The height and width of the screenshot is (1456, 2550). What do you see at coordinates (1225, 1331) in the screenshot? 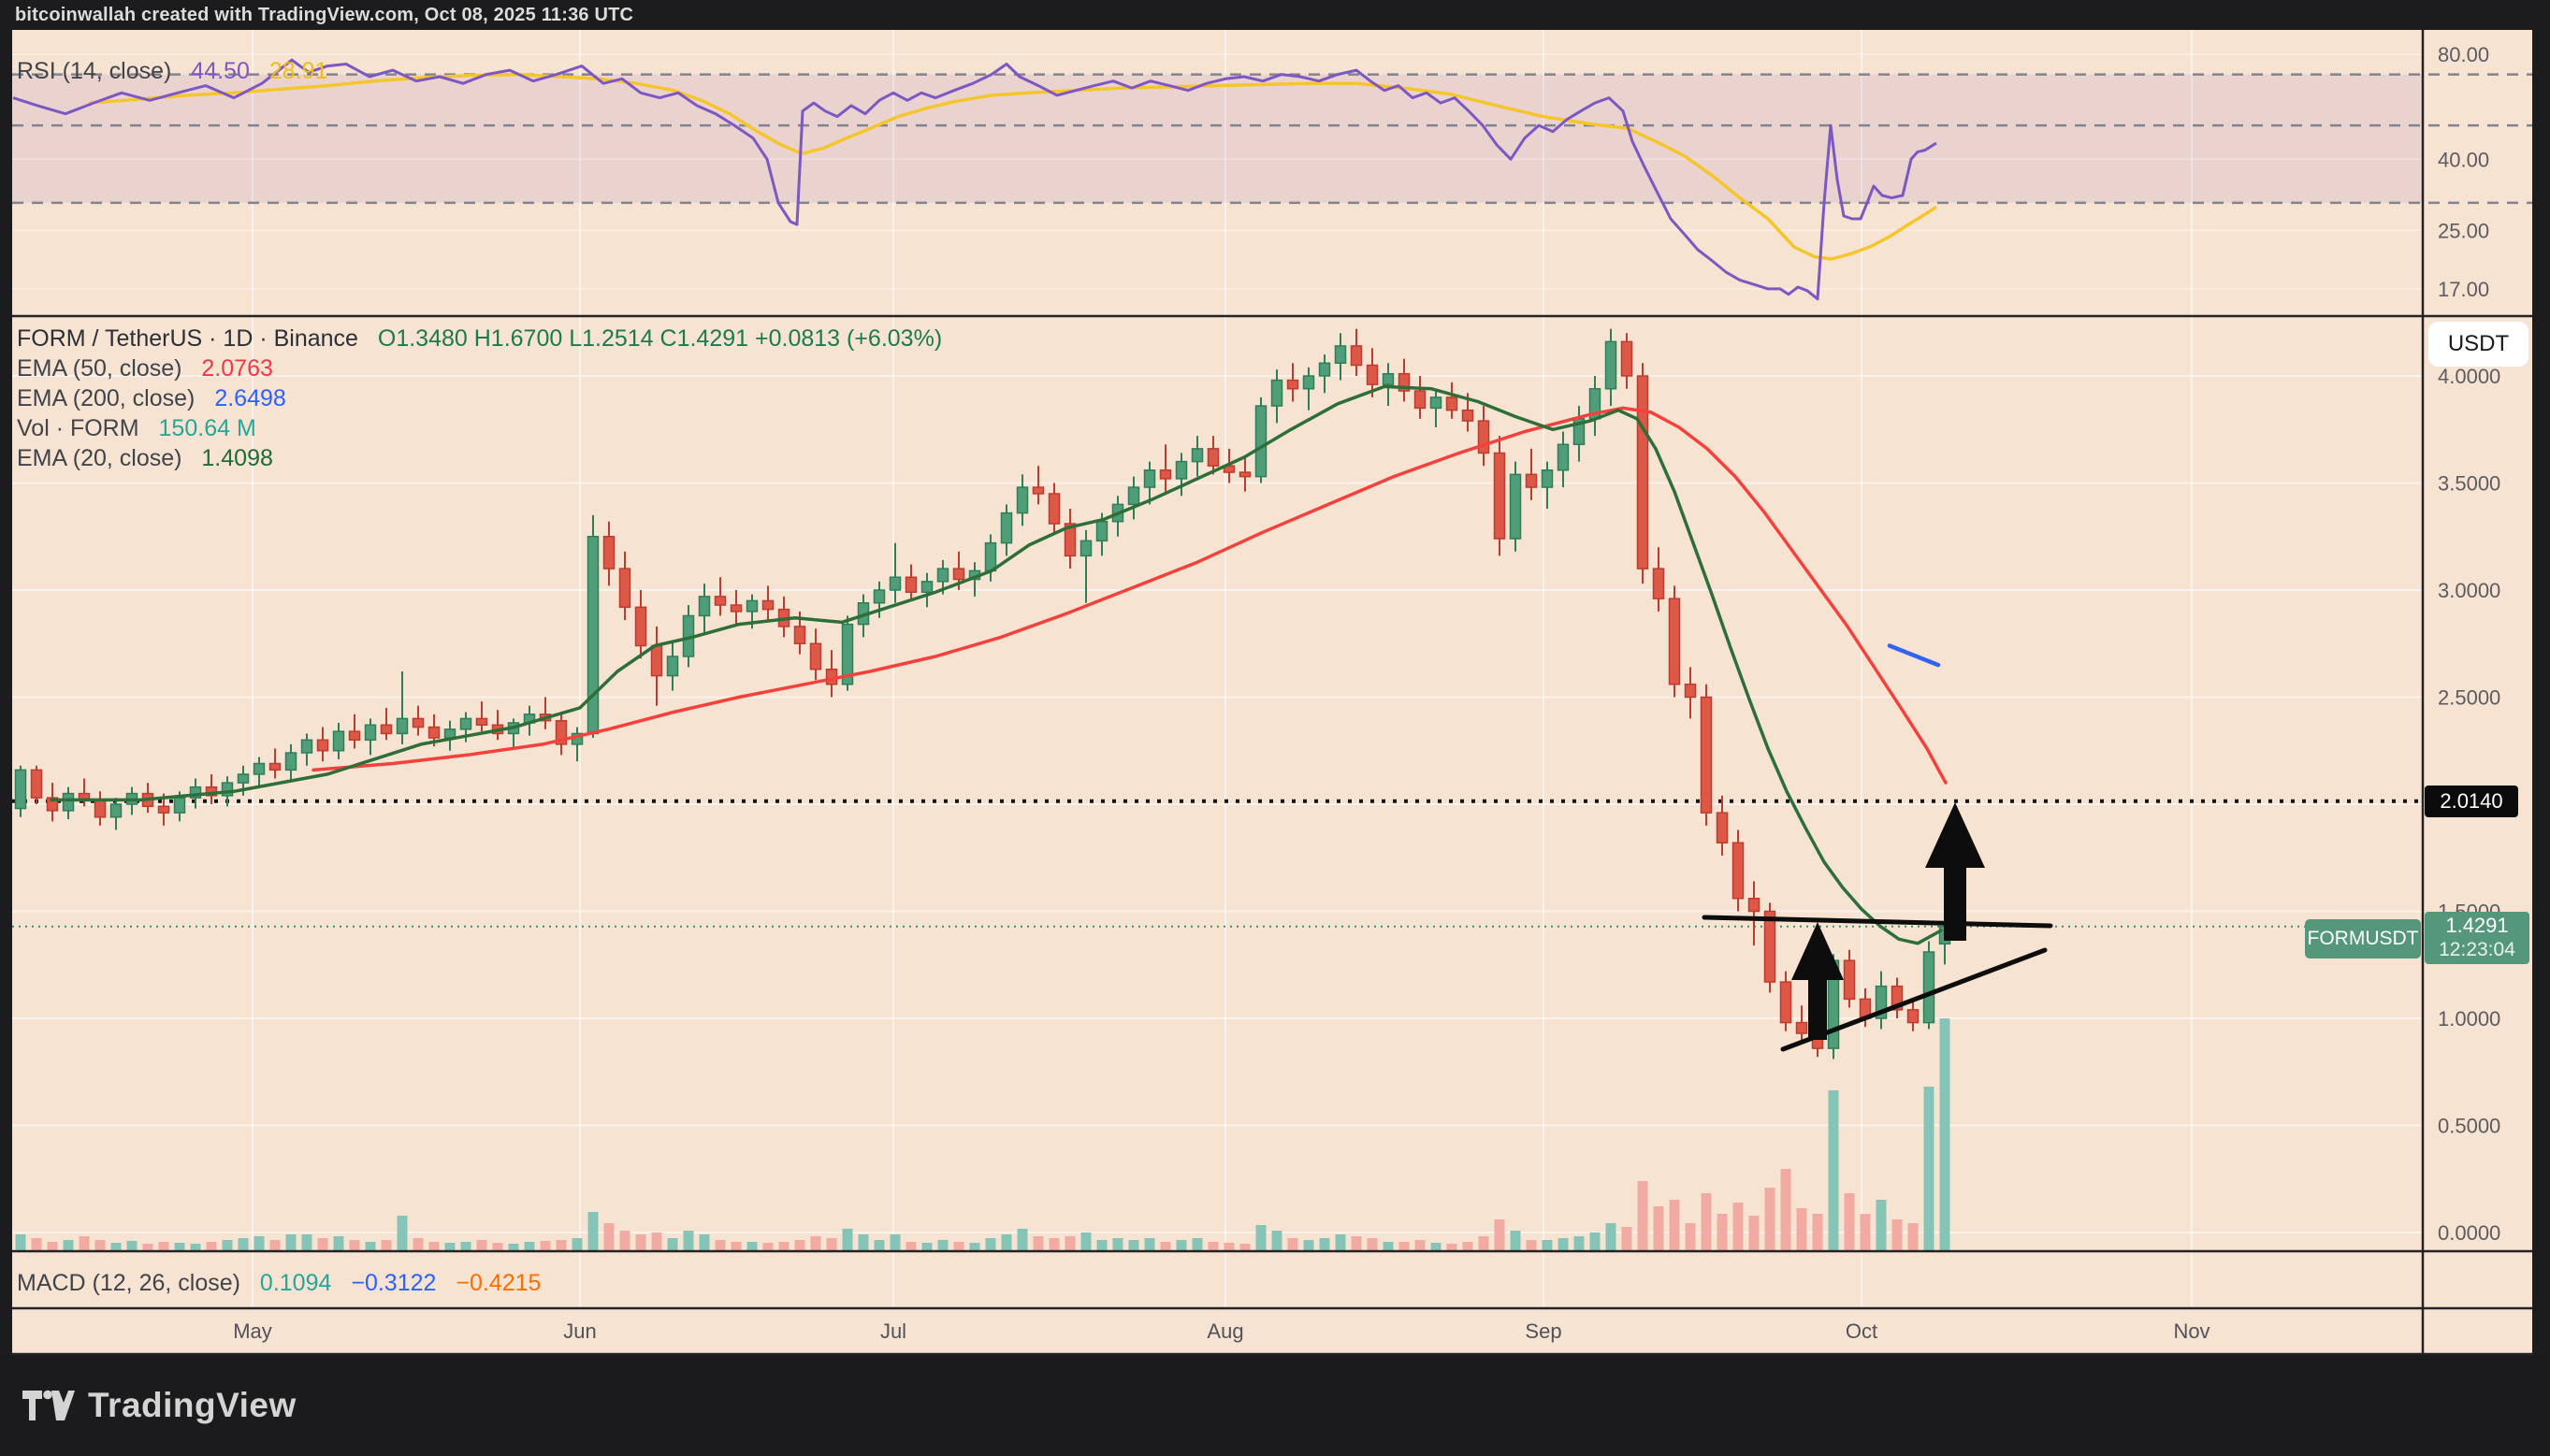
I see `month-tick: Aug` at bounding box center [1225, 1331].